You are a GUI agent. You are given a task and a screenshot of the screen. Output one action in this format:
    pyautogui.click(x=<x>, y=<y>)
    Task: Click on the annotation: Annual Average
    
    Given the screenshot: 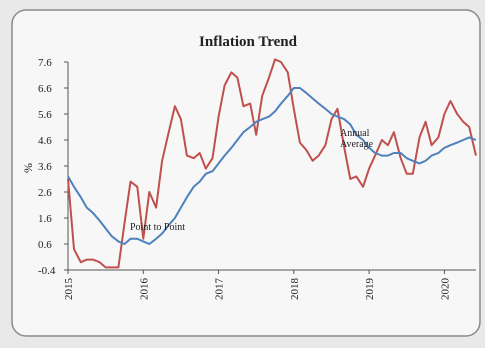 What is the action you would take?
    pyautogui.click(x=357, y=139)
    